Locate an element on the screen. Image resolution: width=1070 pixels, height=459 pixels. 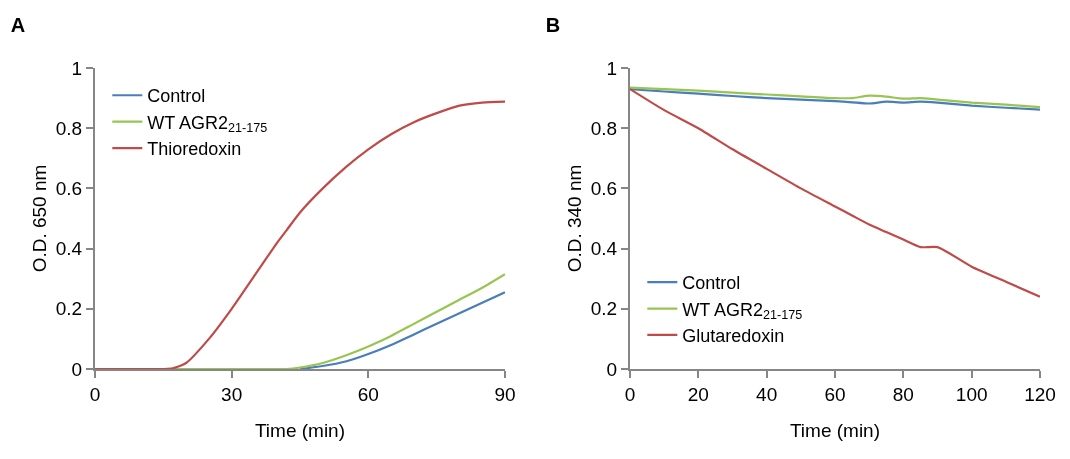
y-axis-title: O.D. 650 nm is located at coordinates (39, 218).